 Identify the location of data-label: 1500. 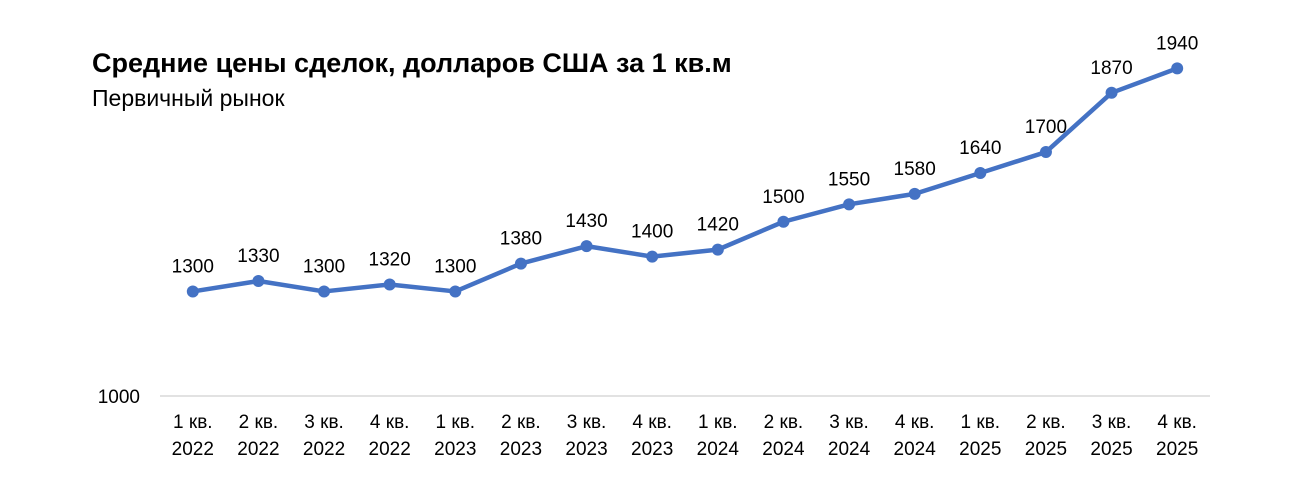
(783, 197).